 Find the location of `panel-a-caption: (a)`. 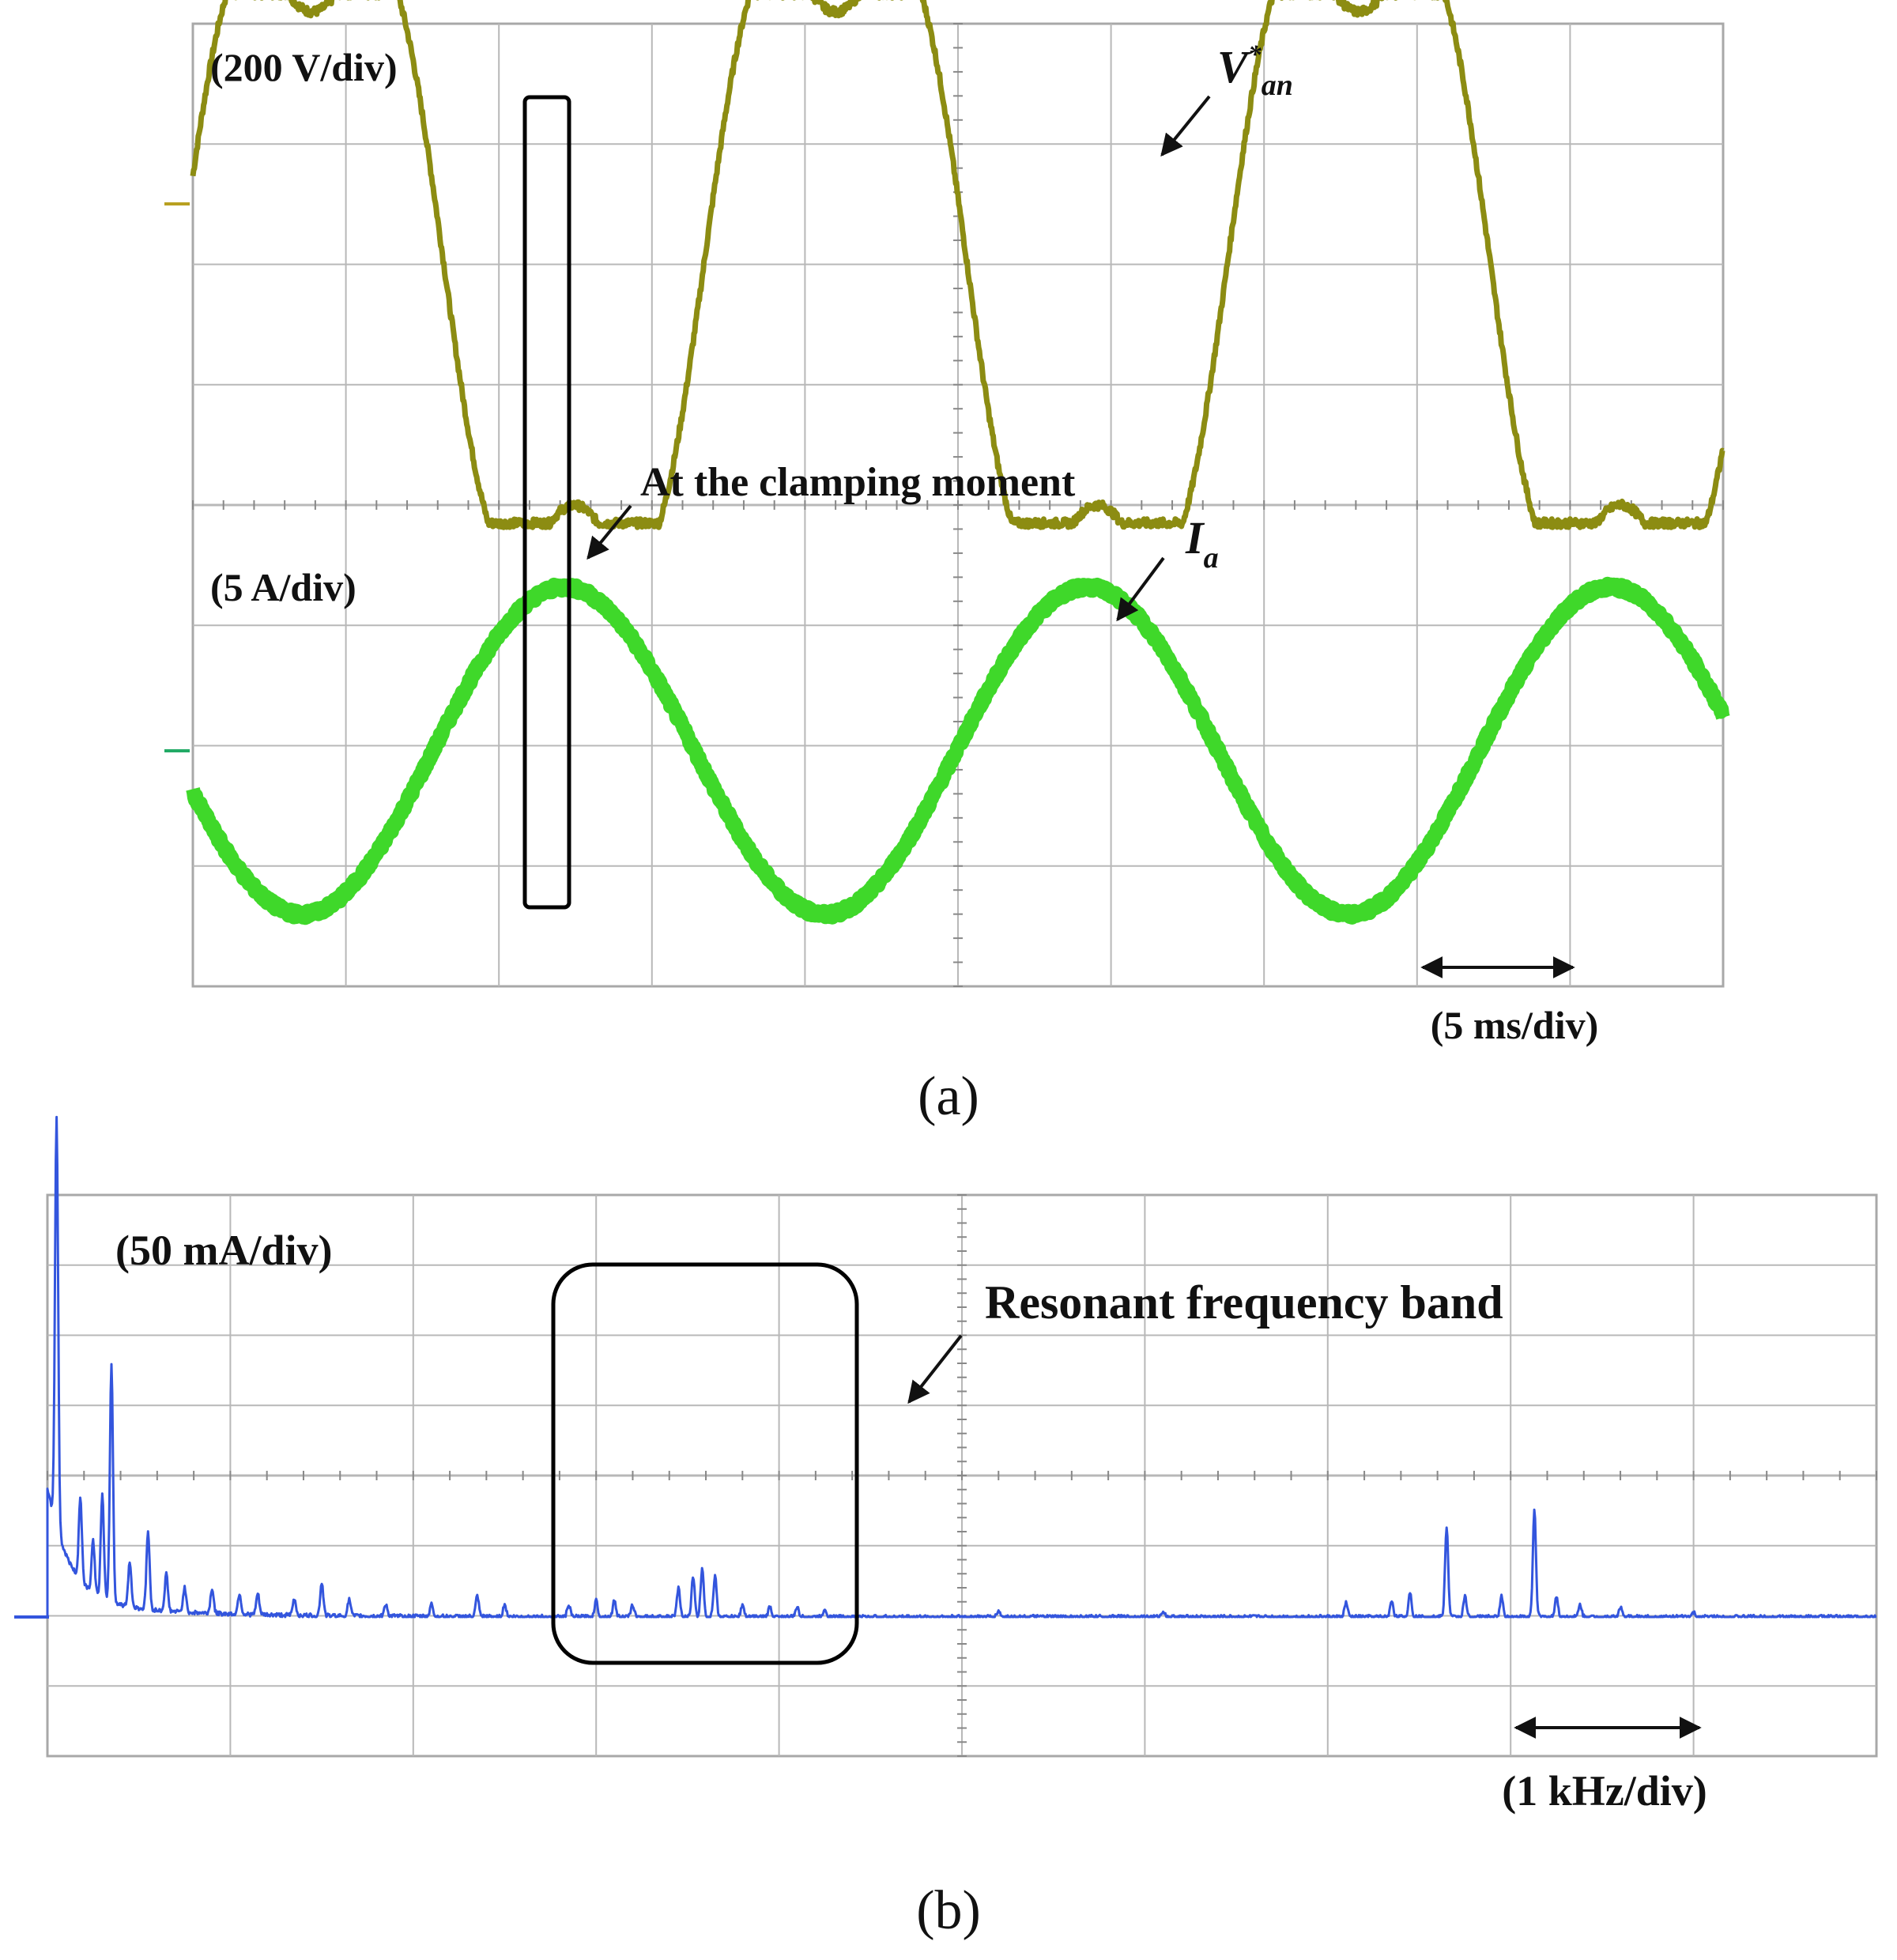

panel-a-caption: (a) is located at coordinates (948, 1096).